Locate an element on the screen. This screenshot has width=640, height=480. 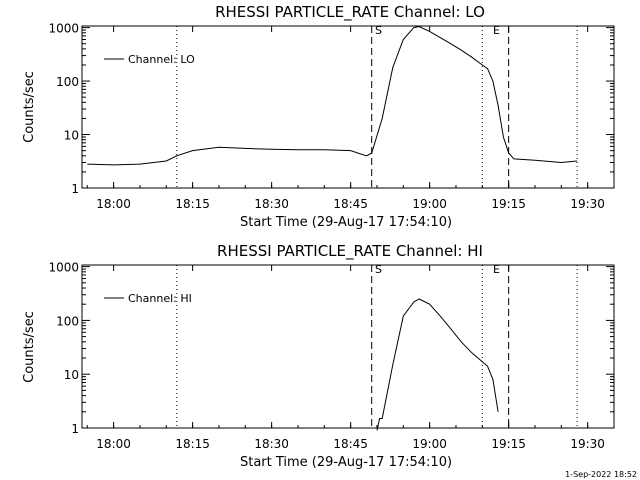
chart-hi-ylabel: Counts/sec is located at coordinates (29, 347).